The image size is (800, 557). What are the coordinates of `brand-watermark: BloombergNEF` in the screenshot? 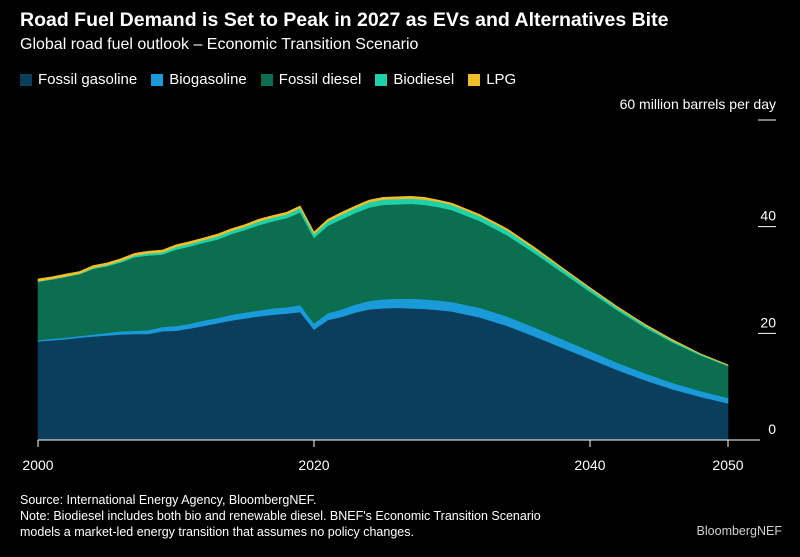 It's located at (739, 531).